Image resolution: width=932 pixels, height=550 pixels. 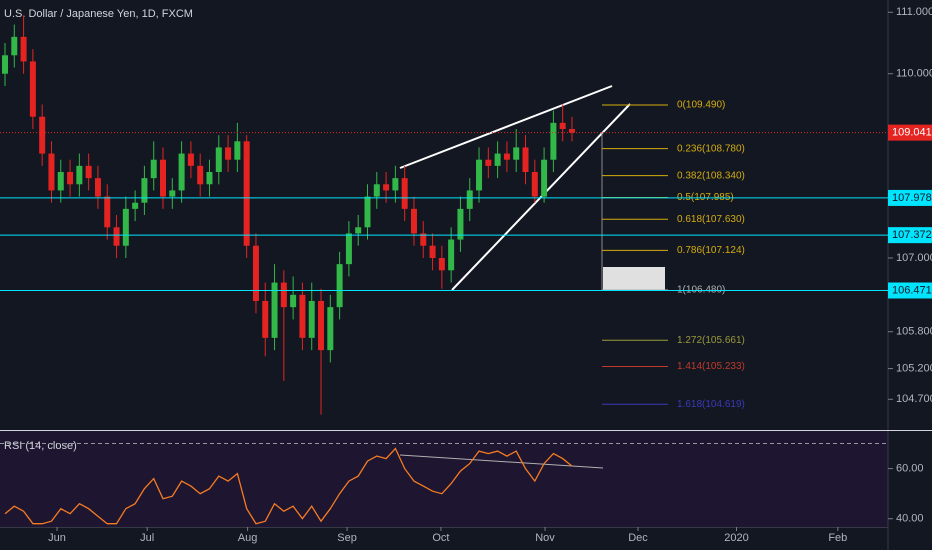 I want to click on fib-label: 0.382(108.340), so click(x=711, y=175).